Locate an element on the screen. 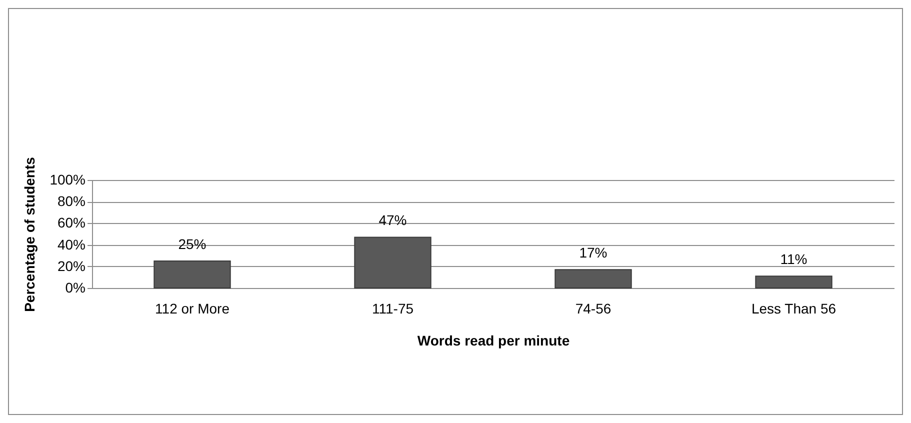 The height and width of the screenshot is (423, 911). x-axis-title: Words read per minute is located at coordinates (493, 340).